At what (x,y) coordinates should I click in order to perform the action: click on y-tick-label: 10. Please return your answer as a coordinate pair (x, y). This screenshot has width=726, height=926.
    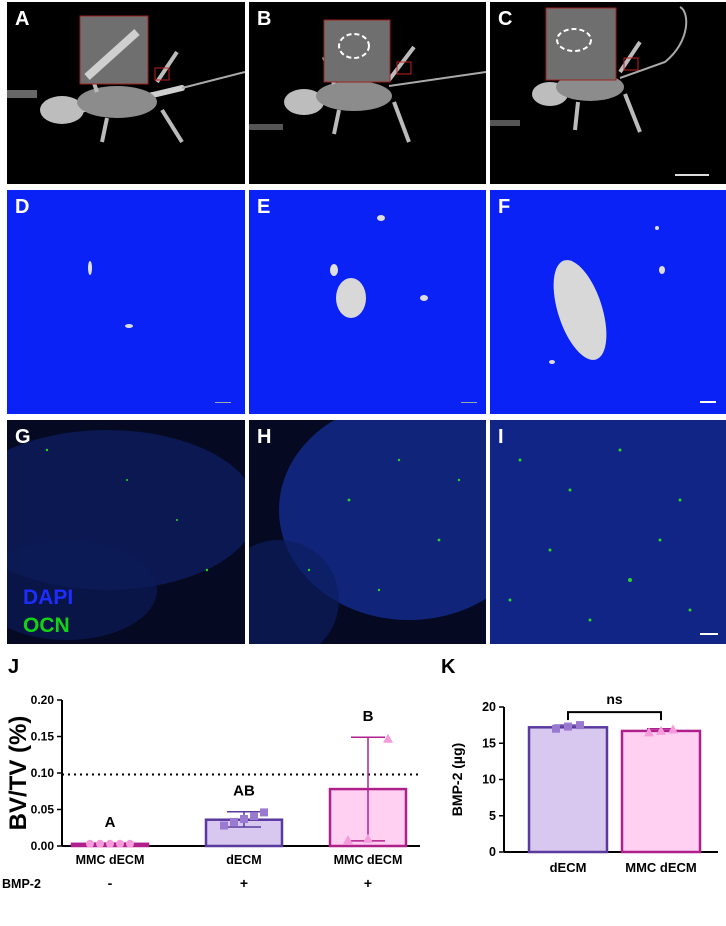
    Looking at the image, I should click on (489, 780).